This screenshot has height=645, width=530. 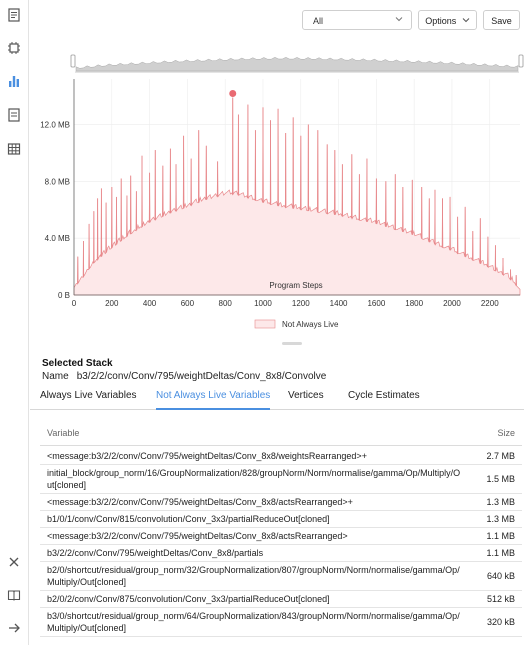 I want to click on column-header-variable: Variable, so click(x=63, y=433).